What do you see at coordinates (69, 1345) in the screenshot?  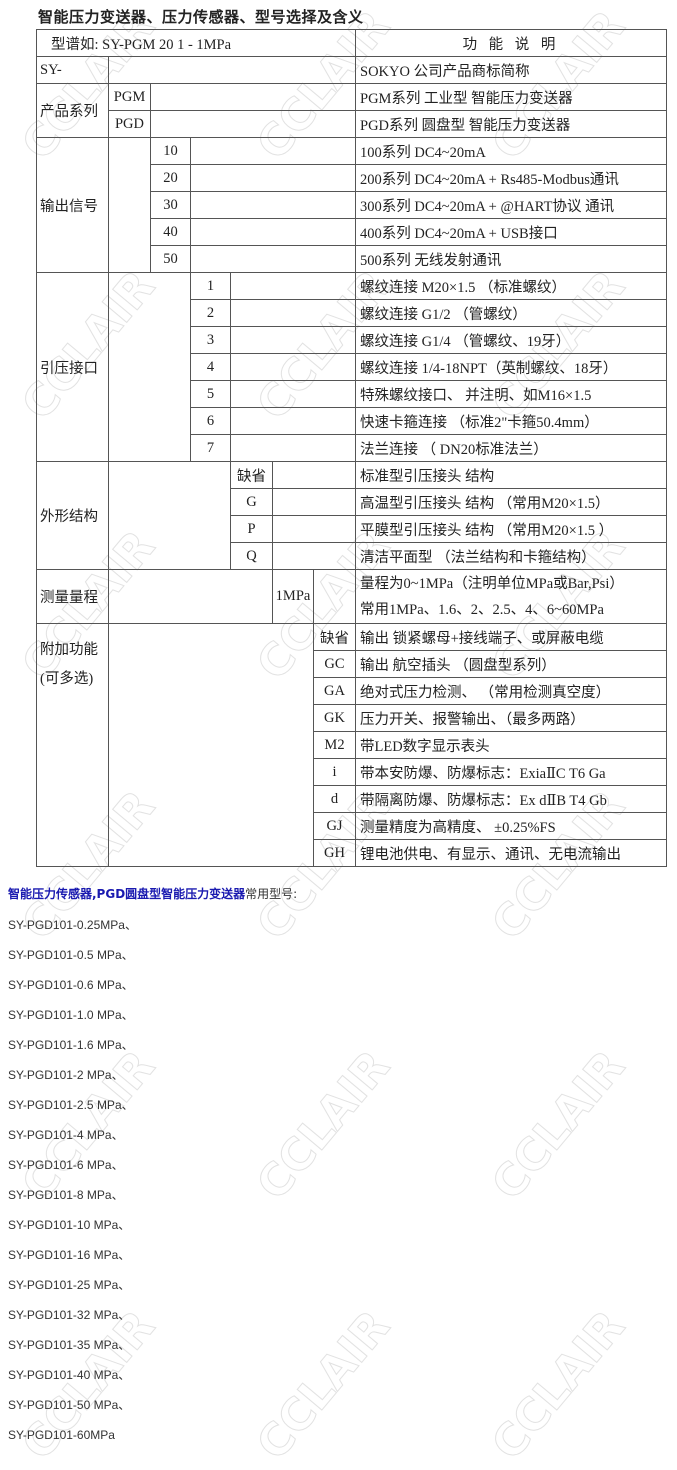 I see `model-item: SY-PGD101-35 MPa、` at bounding box center [69, 1345].